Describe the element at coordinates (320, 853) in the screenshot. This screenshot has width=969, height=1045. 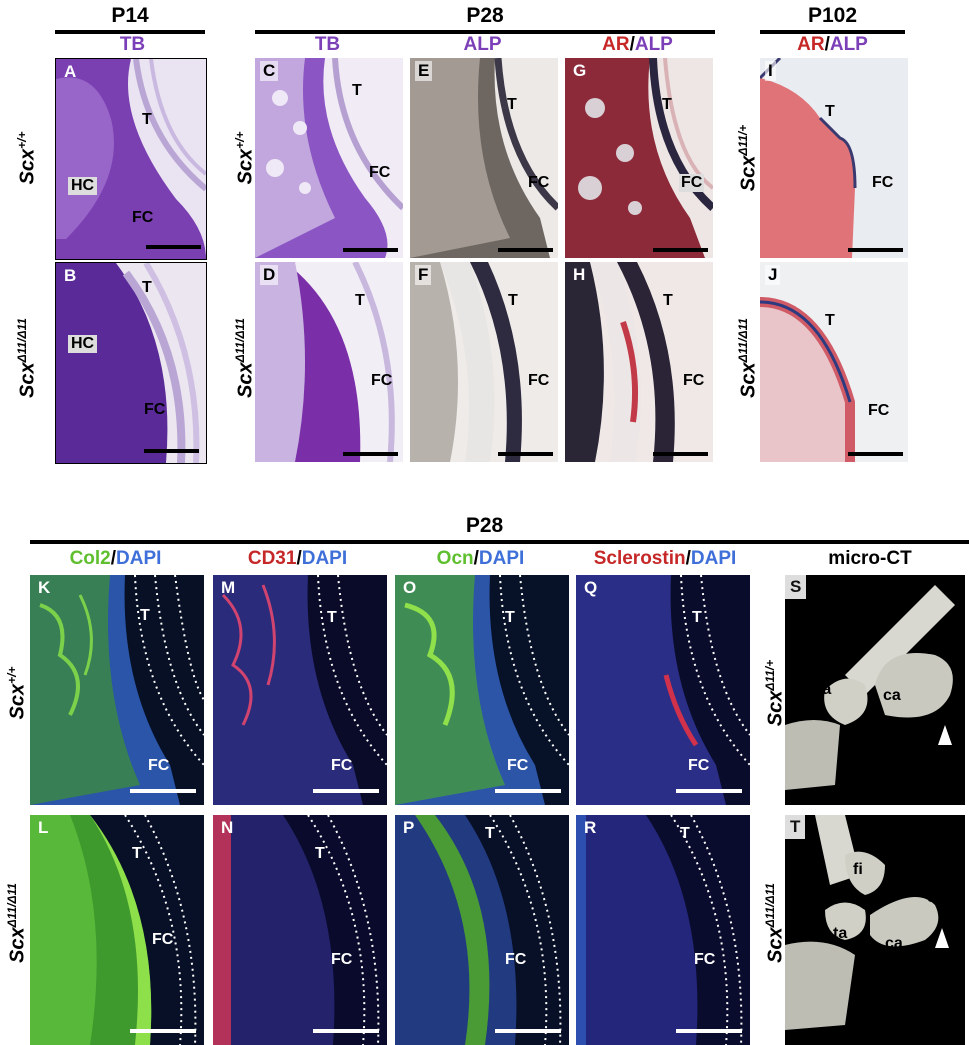
I see `tendon-label-n: T` at that location.